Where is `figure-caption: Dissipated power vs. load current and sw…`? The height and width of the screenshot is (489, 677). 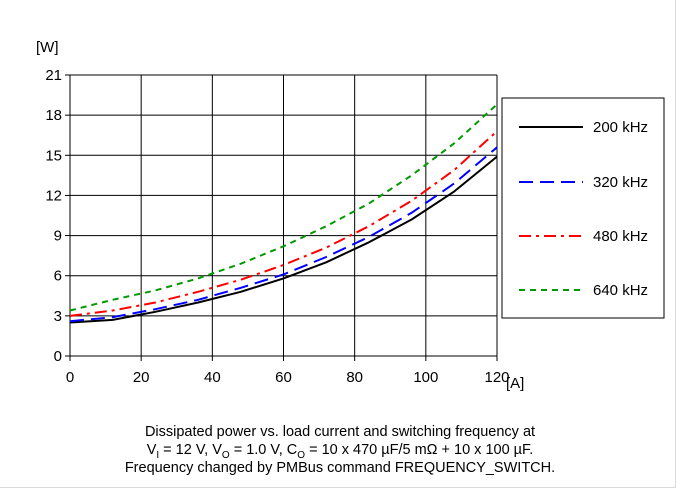
figure-caption: Dissipated power vs. load current and sw… is located at coordinates (340, 450).